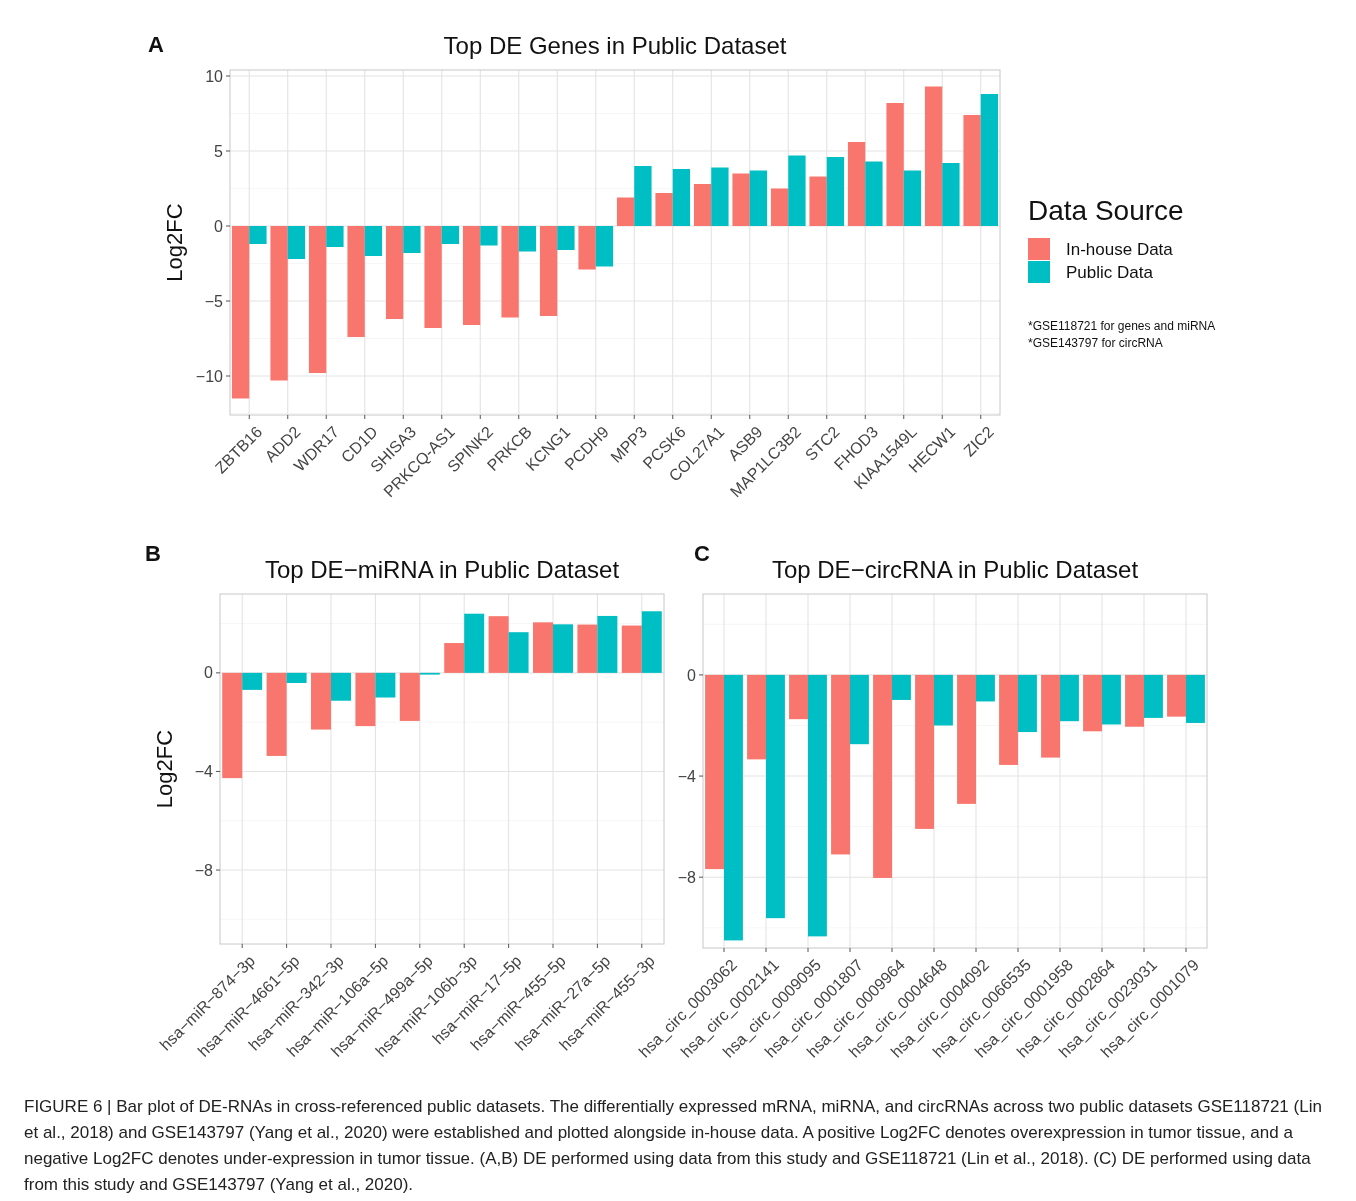 This screenshot has height=1201, width=1356. What do you see at coordinates (1122, 326) in the screenshot?
I see `text: *GSE118721 for genes and miRNA` at bounding box center [1122, 326].